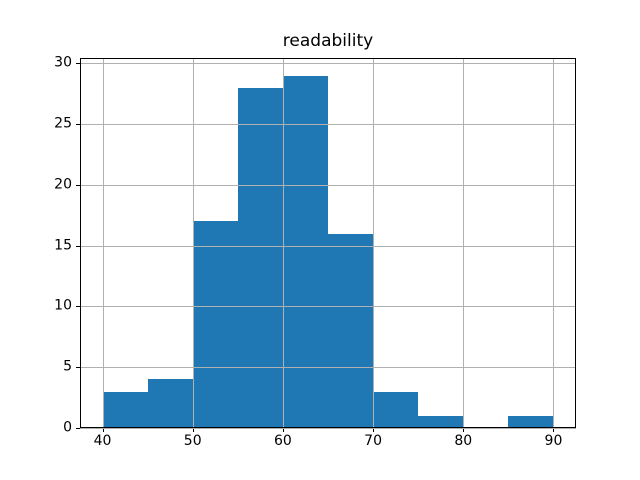 The image size is (640, 480). Describe the element at coordinates (102, 441) in the screenshot. I see `x-tick-label: 40` at that location.